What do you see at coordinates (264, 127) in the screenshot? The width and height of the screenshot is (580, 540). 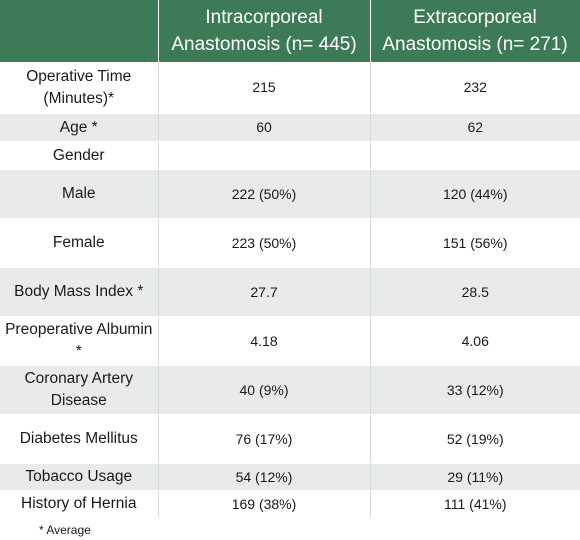 I see `intra-value: 60` at bounding box center [264, 127].